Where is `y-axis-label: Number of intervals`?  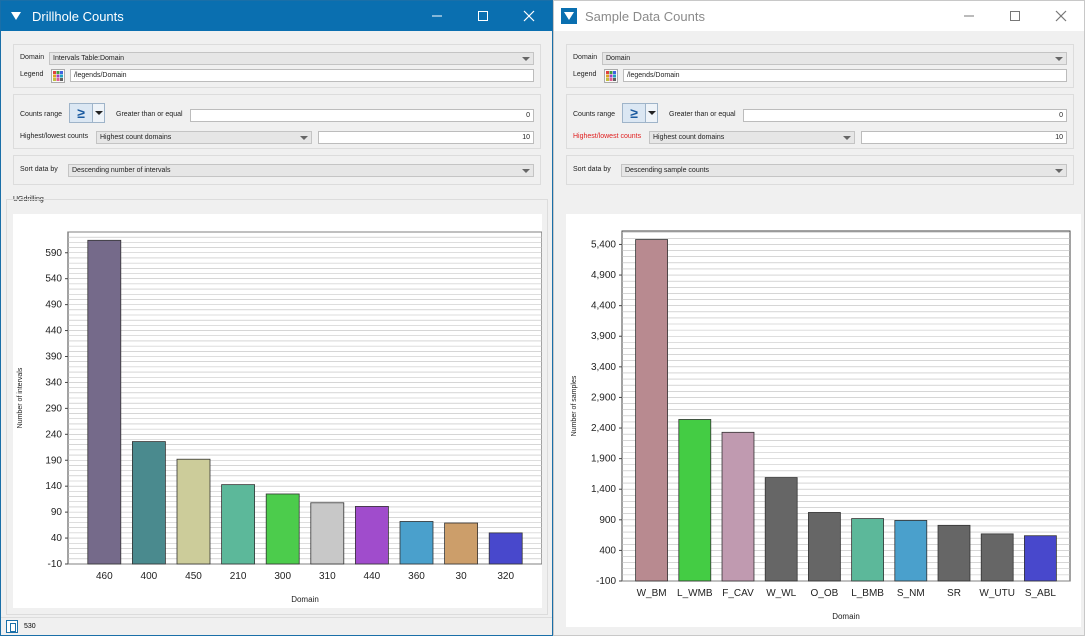 y-axis-label: Number of intervals is located at coordinates (20, 397).